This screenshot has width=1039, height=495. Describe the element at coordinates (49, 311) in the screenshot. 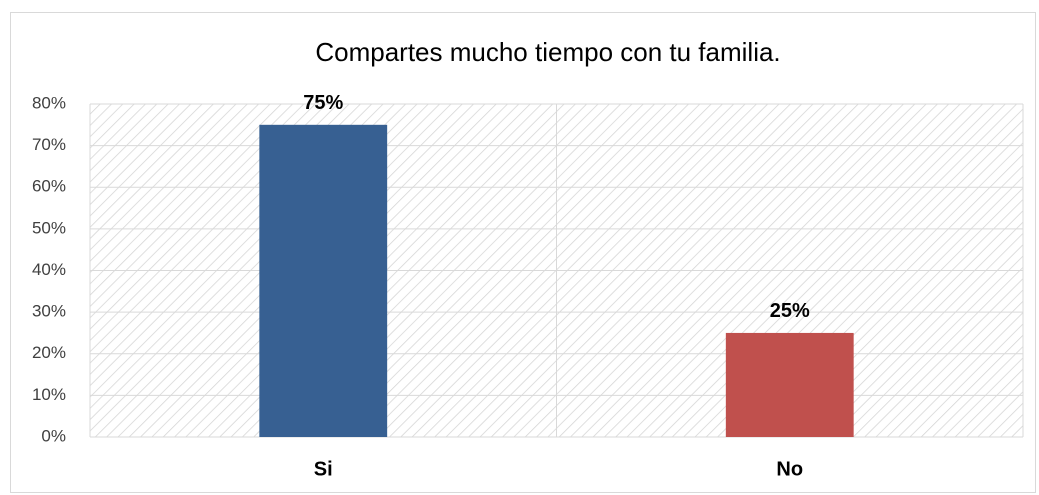

I see `y-tick-label: 30%` at that location.